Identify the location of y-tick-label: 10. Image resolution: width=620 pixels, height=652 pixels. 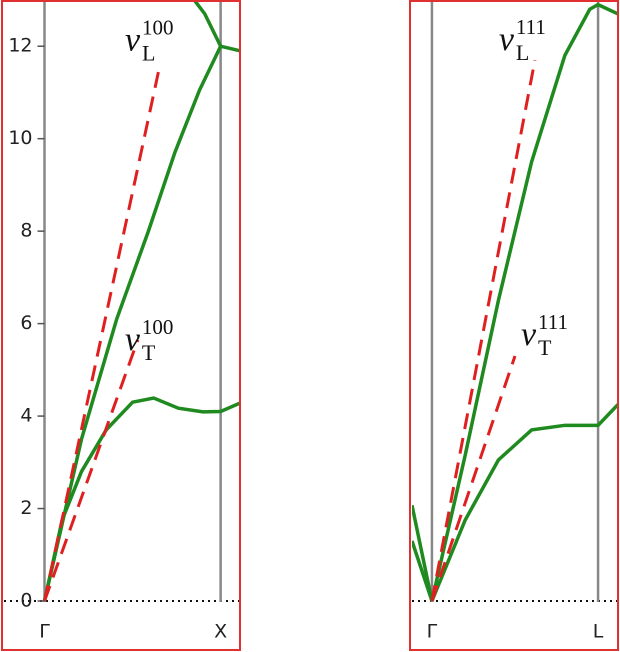
(20, 138).